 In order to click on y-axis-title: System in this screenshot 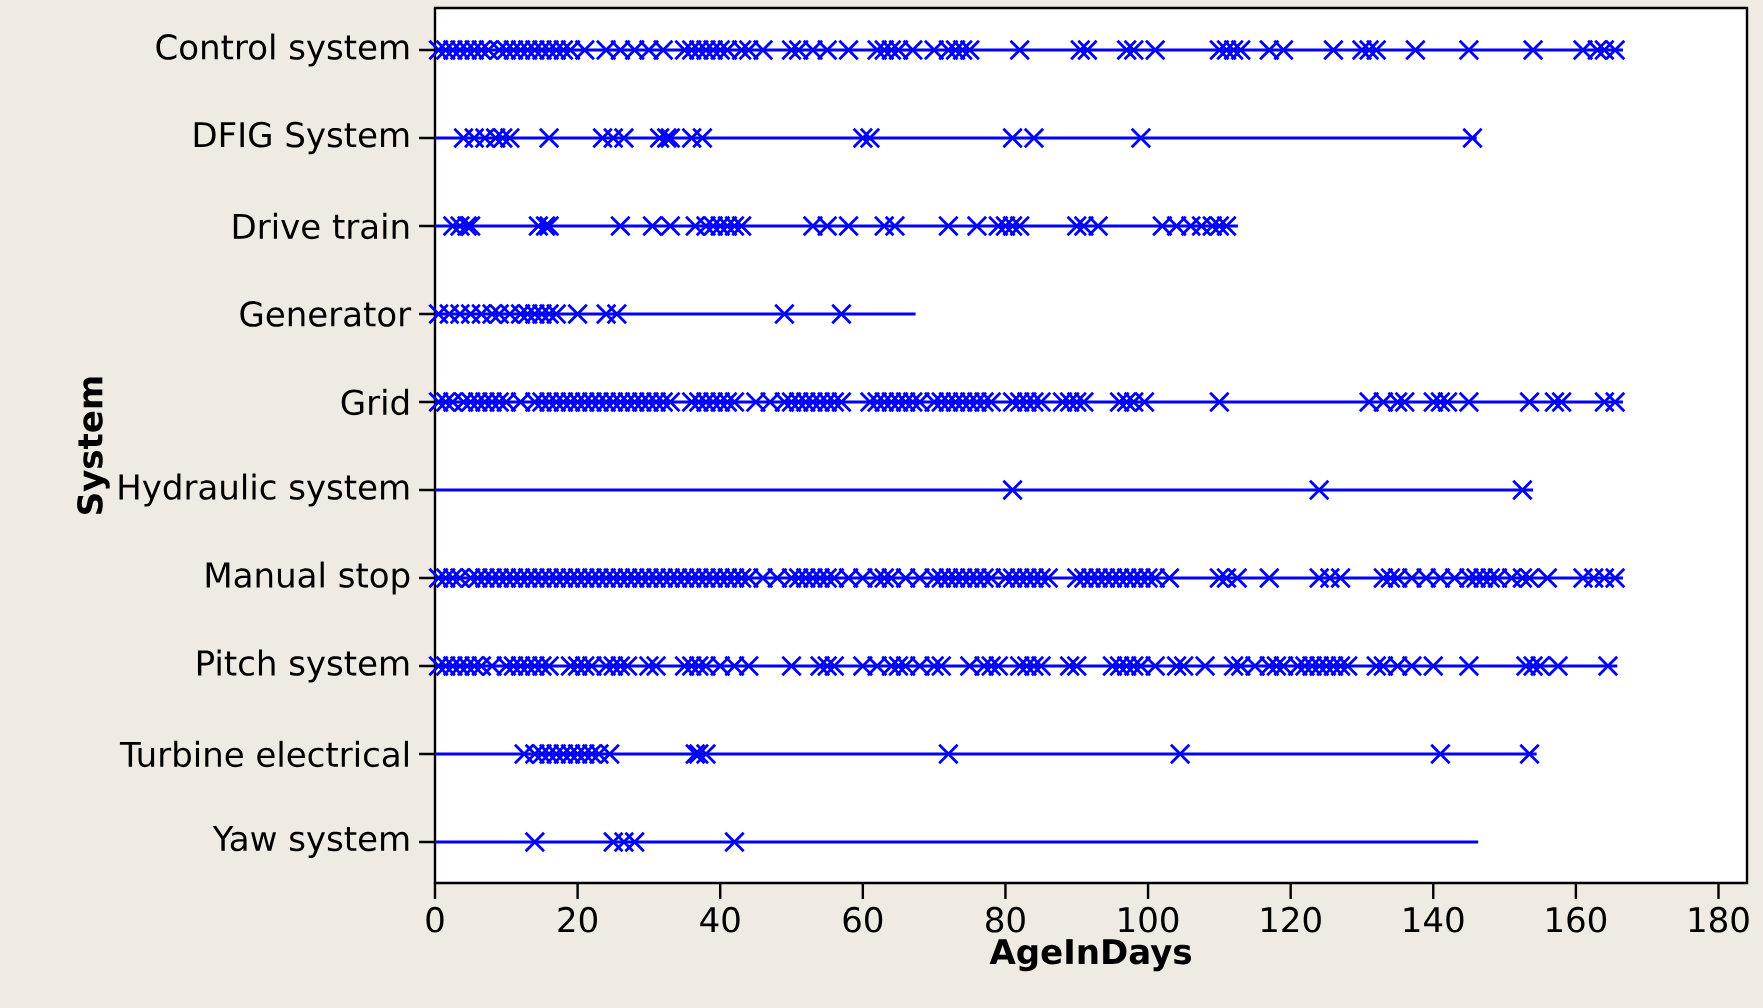, I will do `click(93, 445)`.